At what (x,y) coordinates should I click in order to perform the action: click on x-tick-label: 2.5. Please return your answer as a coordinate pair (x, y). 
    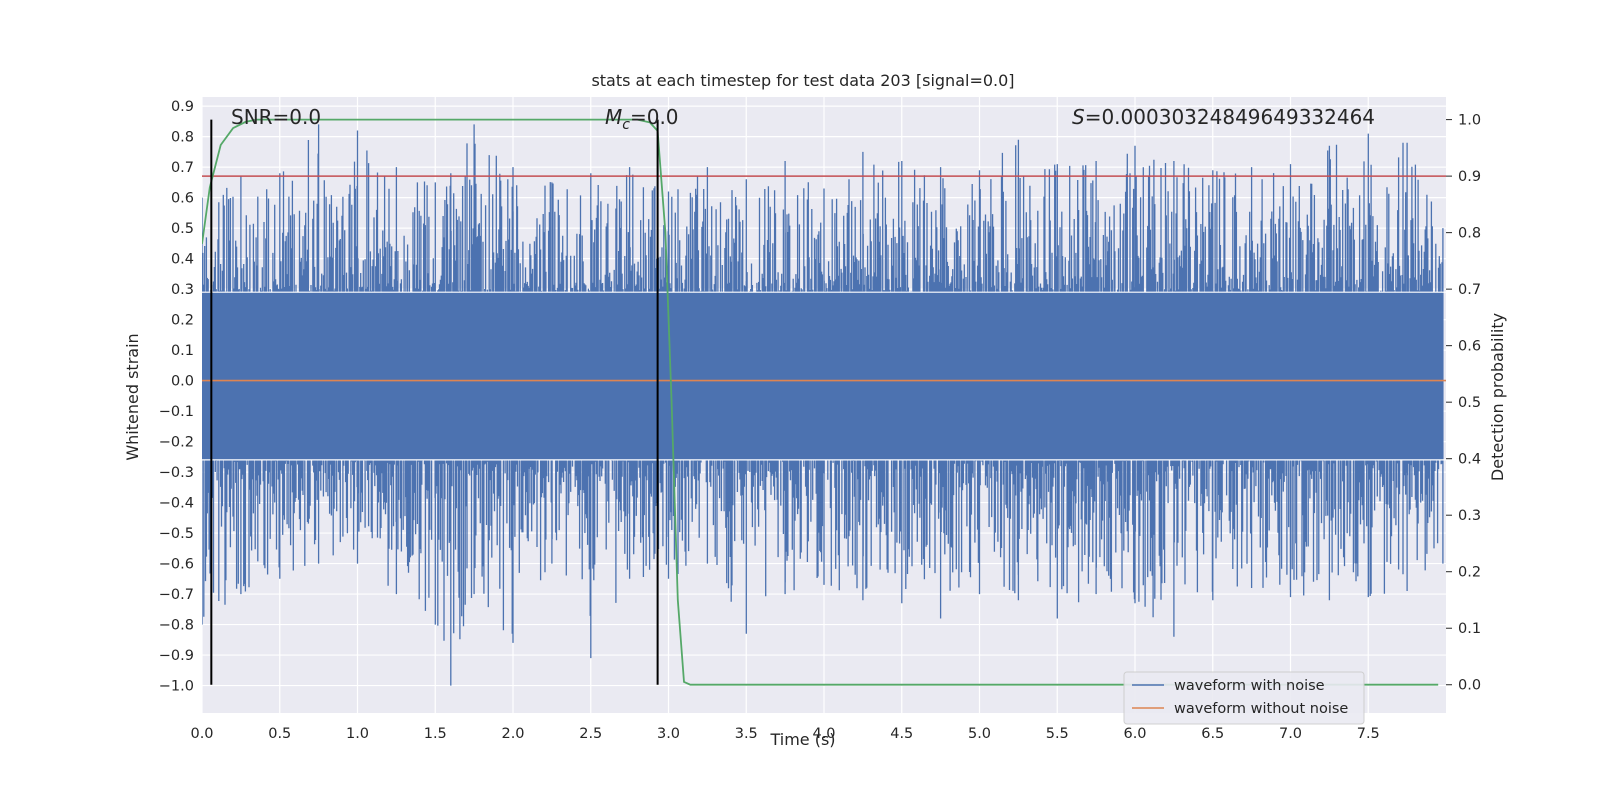
    Looking at the image, I should click on (590, 734).